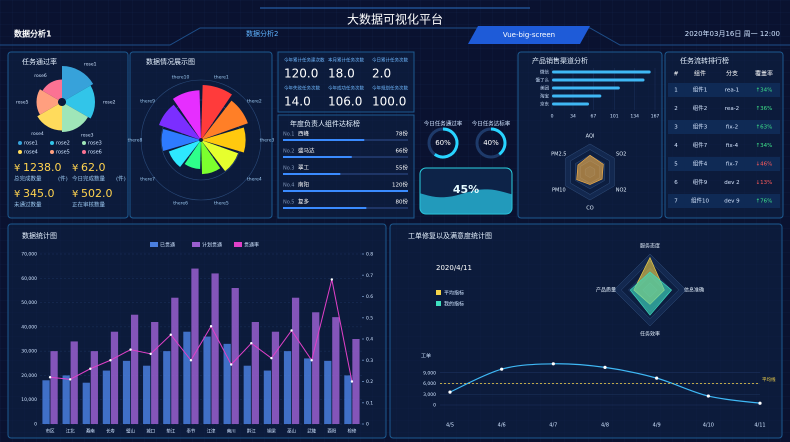 The width and height of the screenshot is (790, 442). Describe the element at coordinates (75, 168) in the screenshot. I see `currency: ¥` at that location.